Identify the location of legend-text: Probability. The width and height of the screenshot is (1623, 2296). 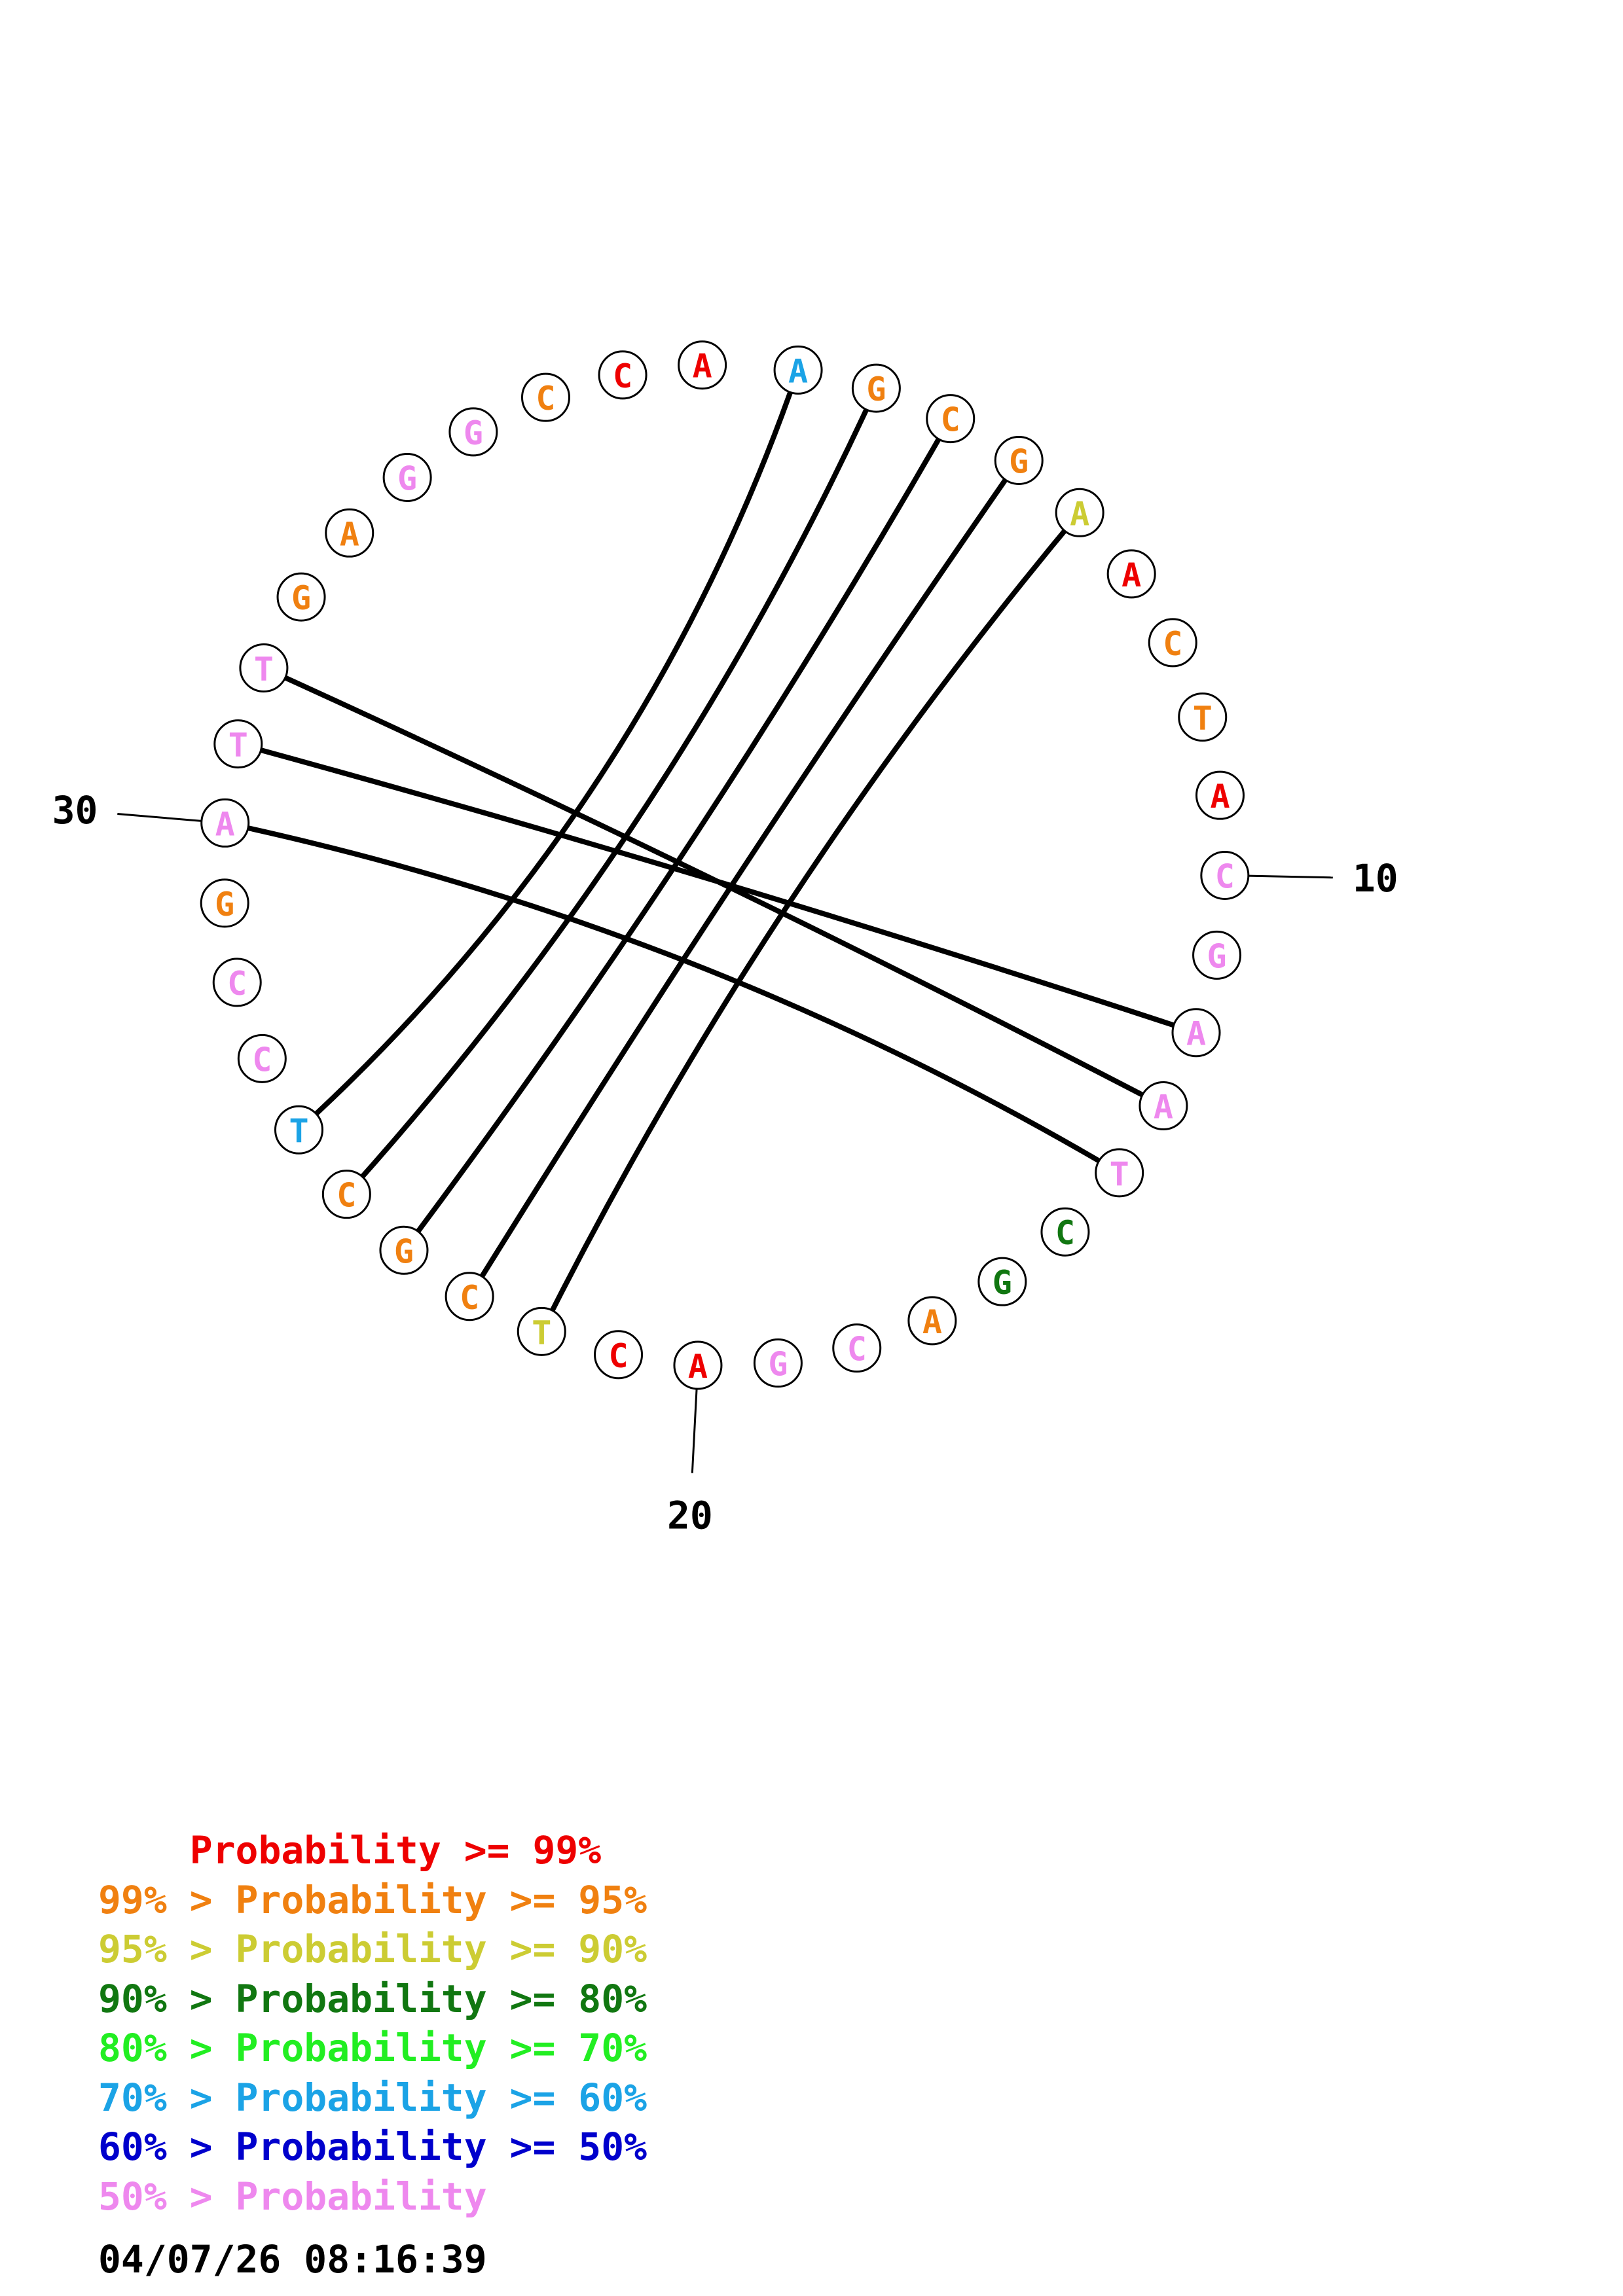
(361, 2196).